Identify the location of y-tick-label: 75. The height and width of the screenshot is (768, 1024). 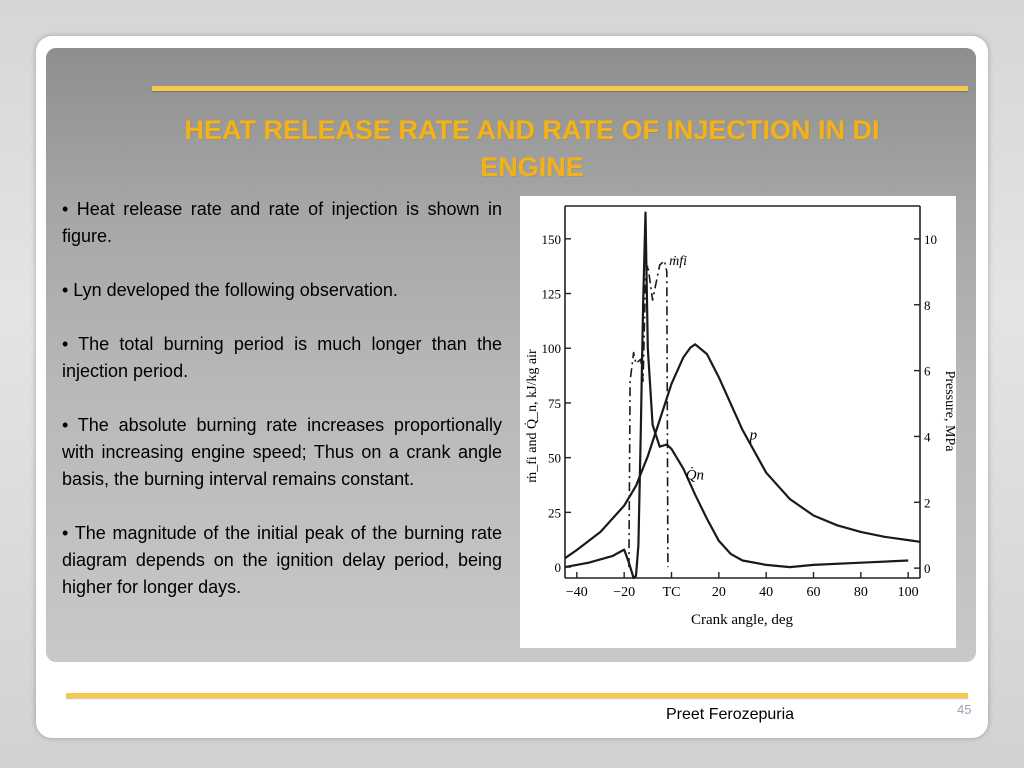
(554, 403).